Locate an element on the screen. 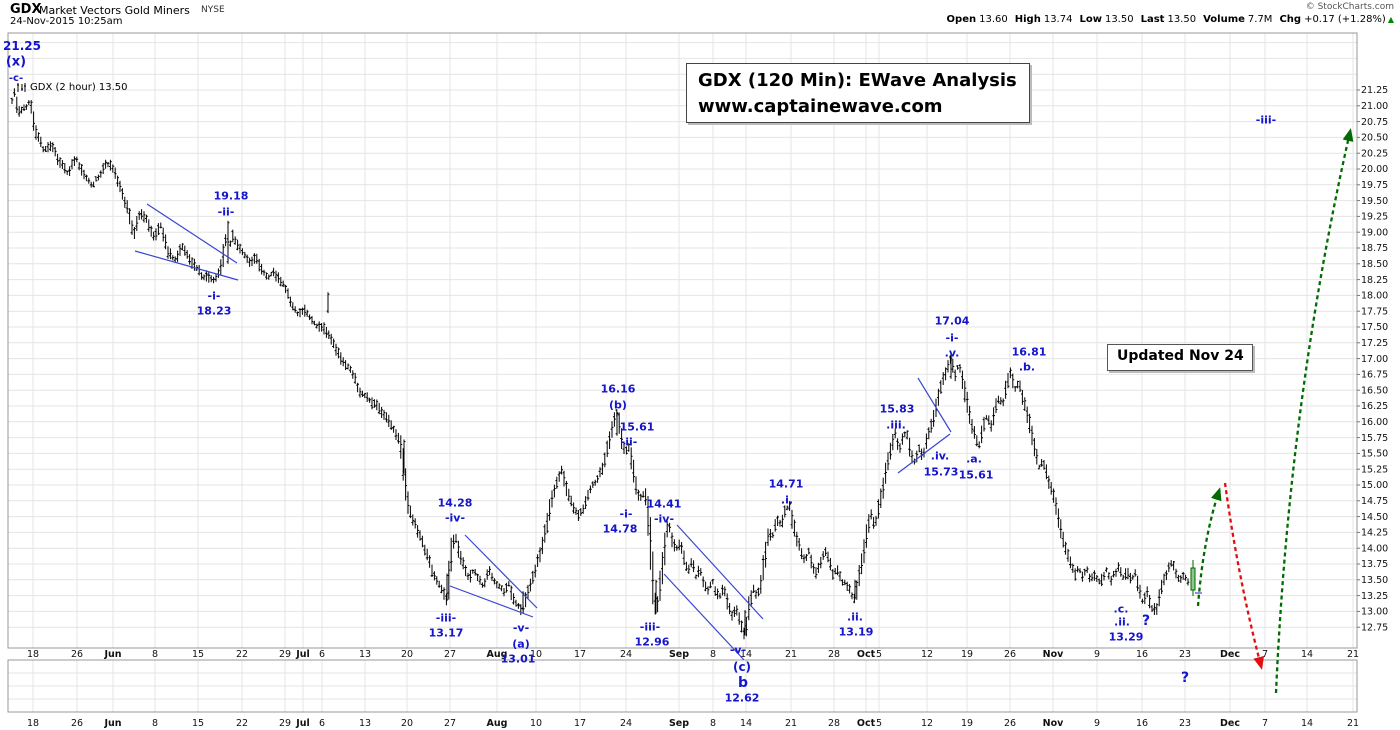  quote-label: High is located at coordinates (1027, 19).